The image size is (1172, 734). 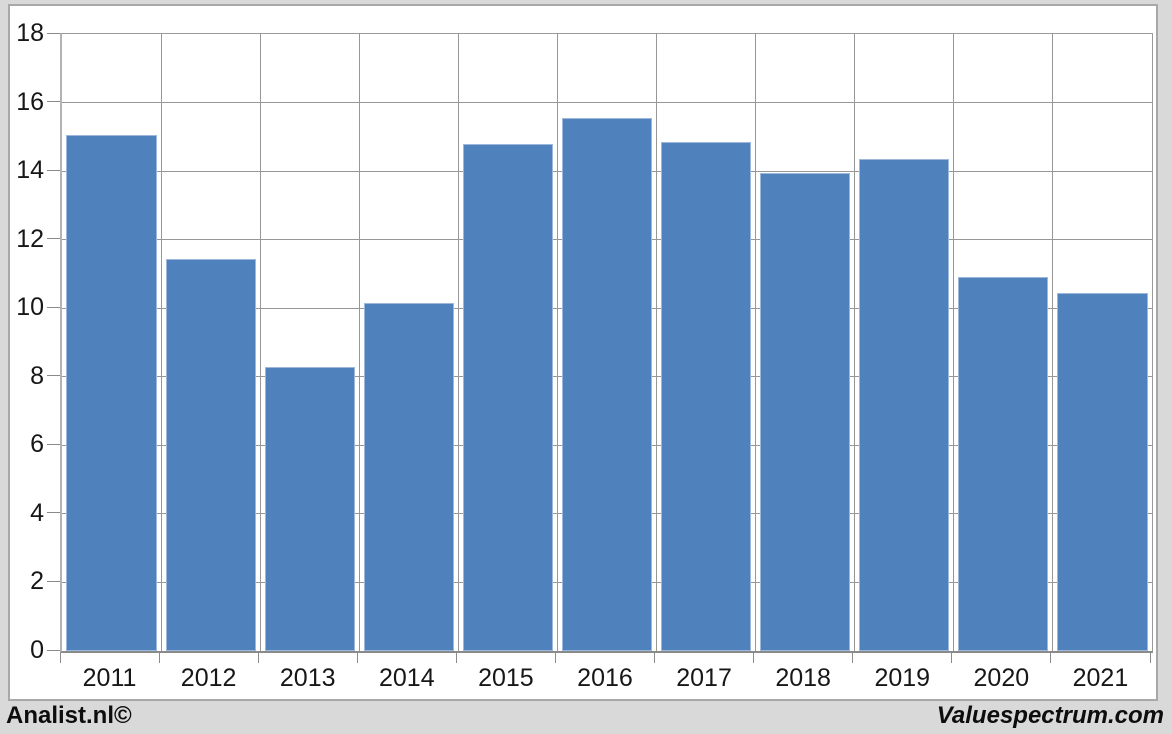 What do you see at coordinates (1003, 464) in the screenshot?
I see `bar-2020` at bounding box center [1003, 464].